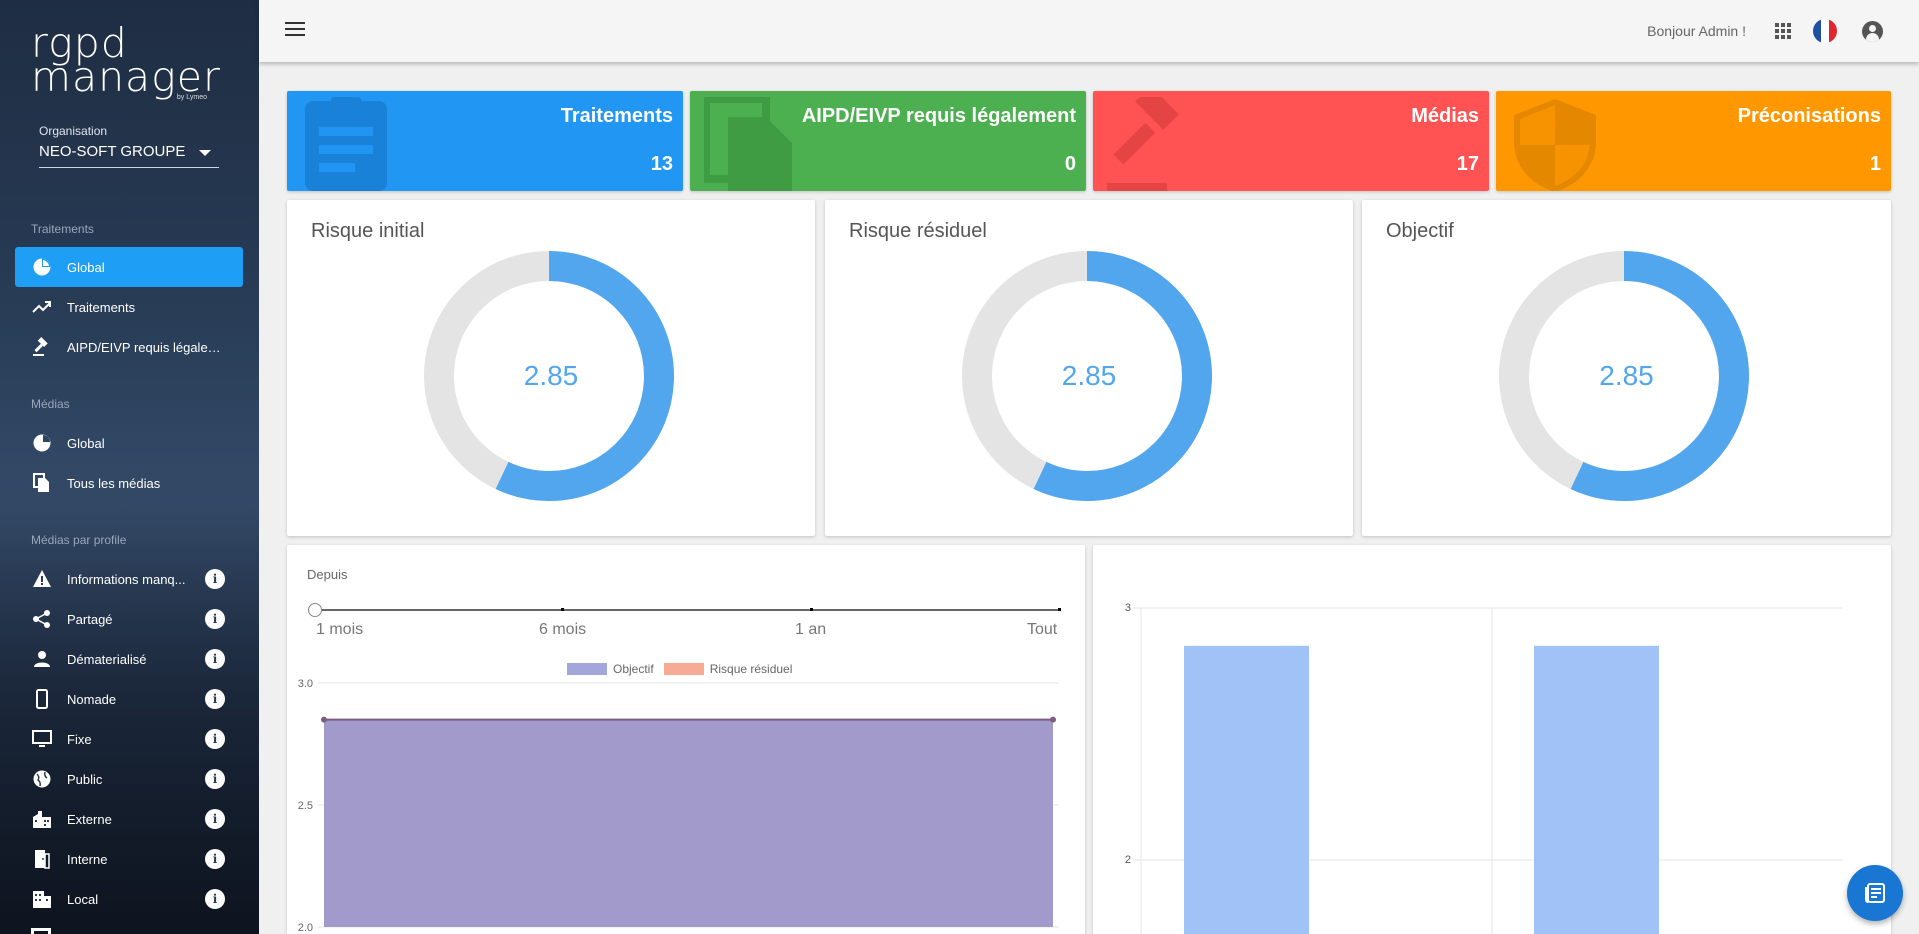 This screenshot has height=934, width=1919. Describe the element at coordinates (205, 153) in the screenshot. I see `caret-down-icon` at that location.